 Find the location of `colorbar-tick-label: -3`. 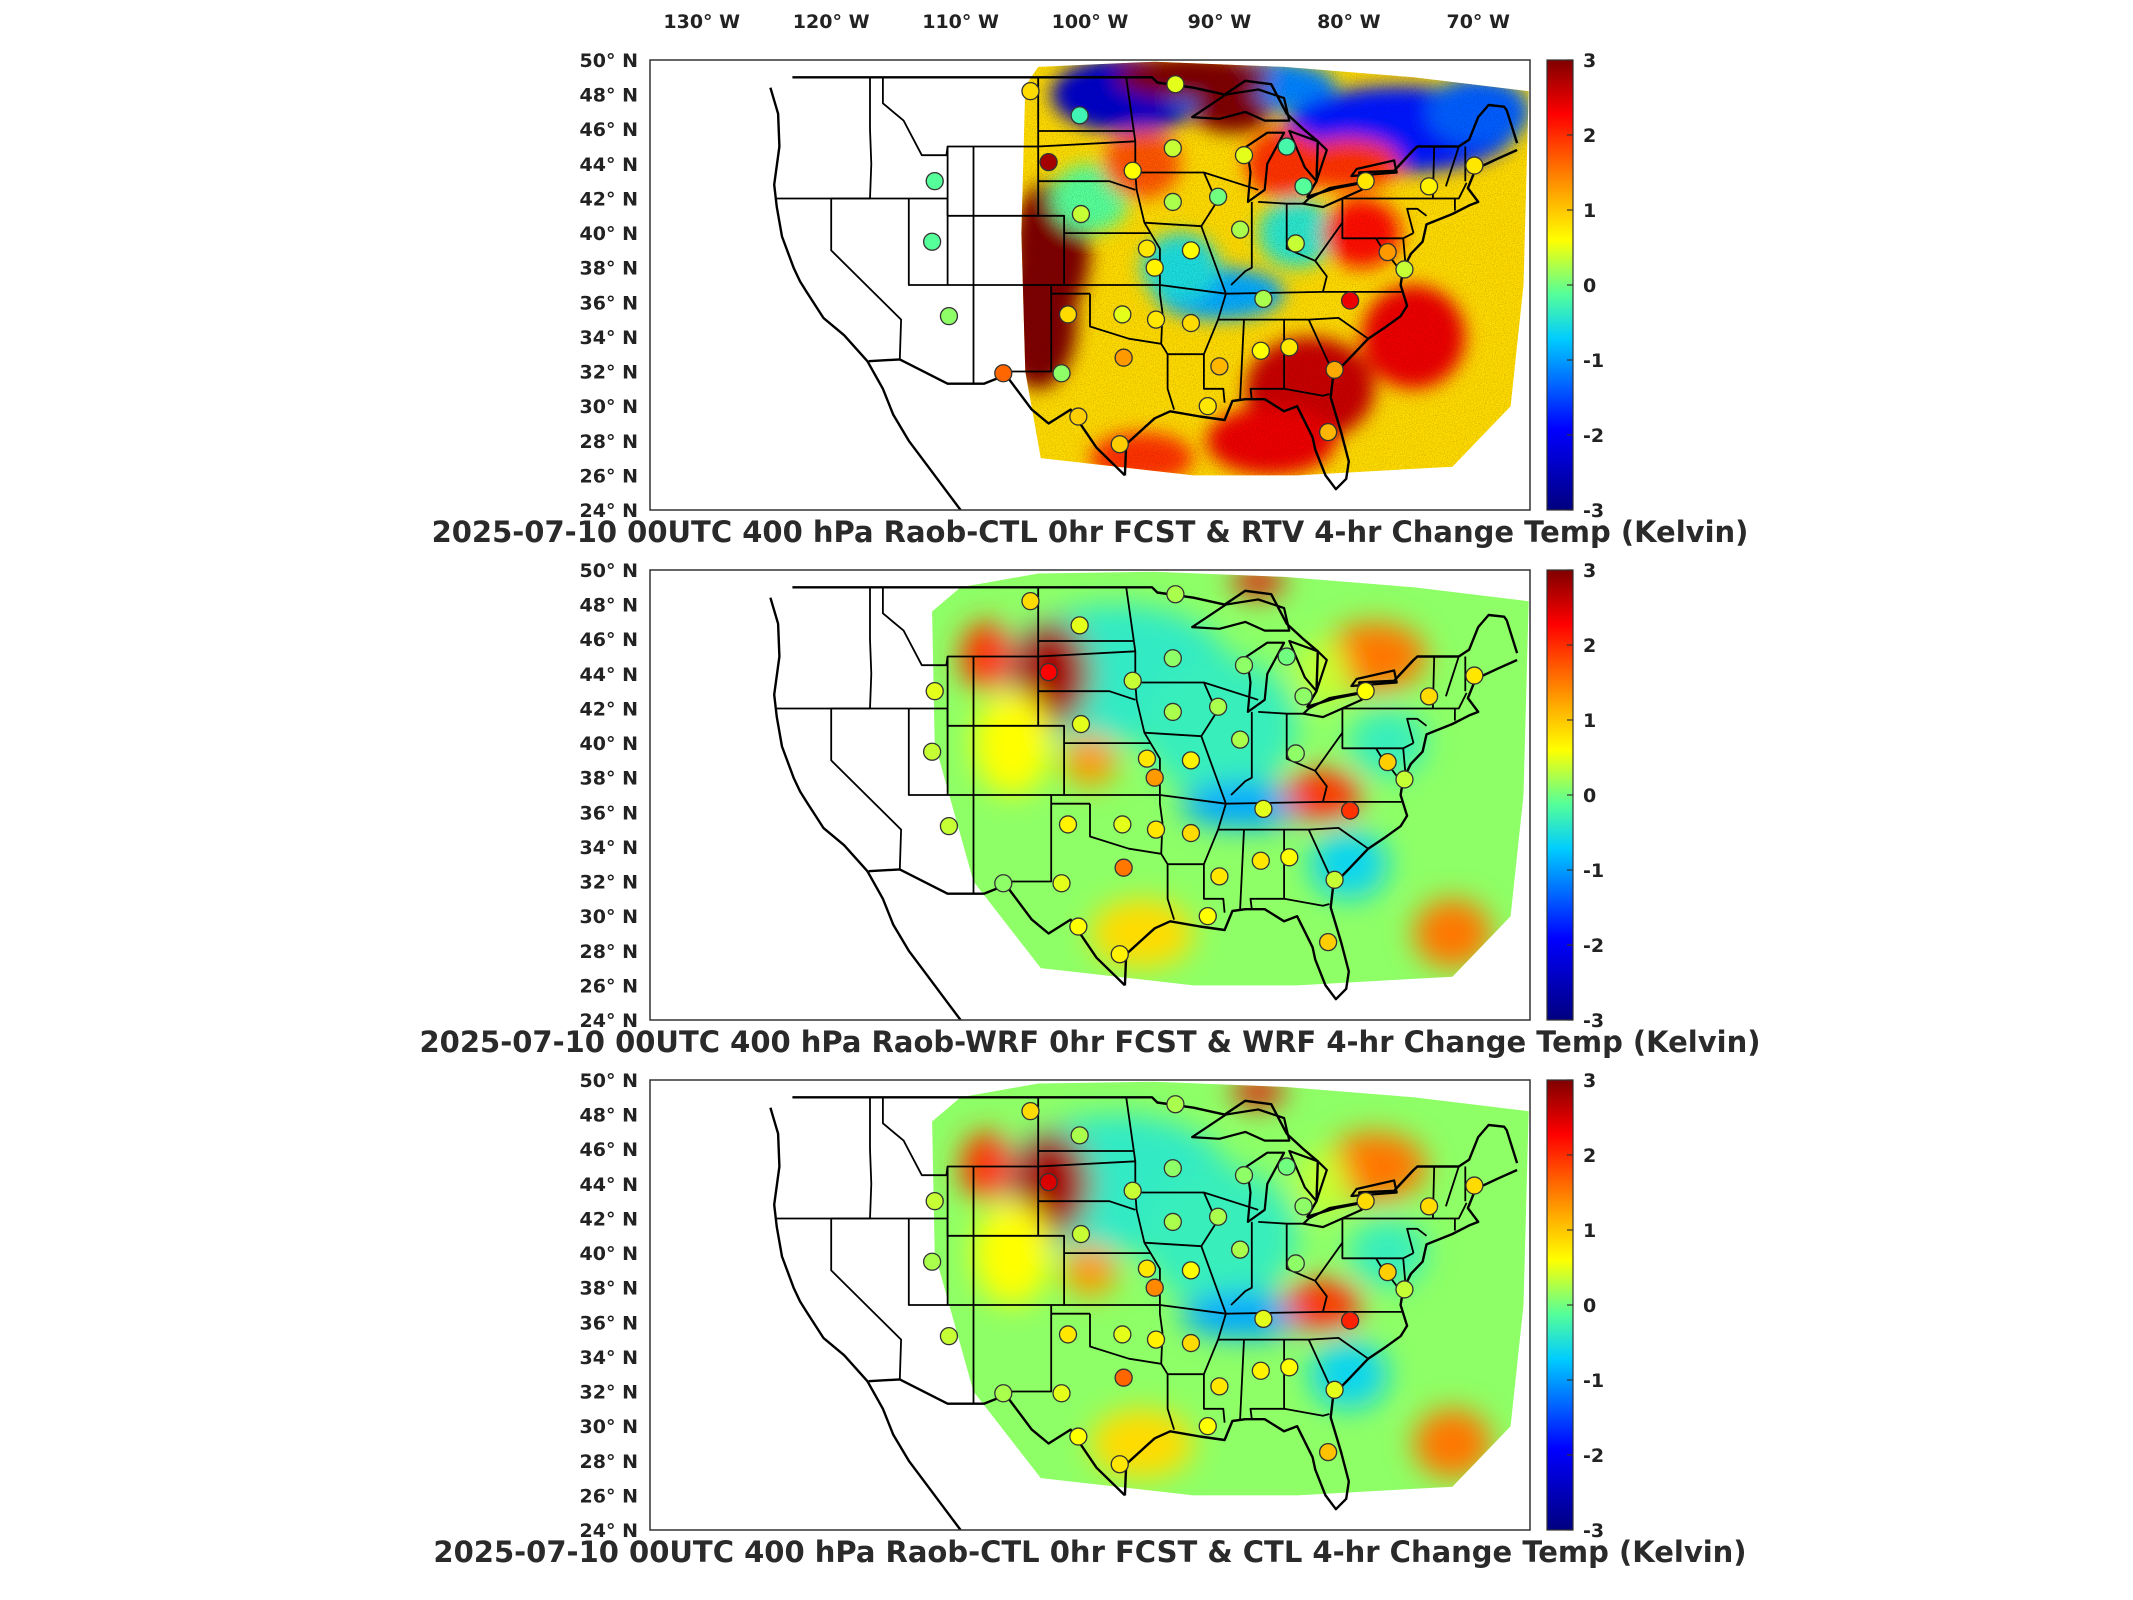

colorbar-tick-label: -3 is located at coordinates (1593, 1021).